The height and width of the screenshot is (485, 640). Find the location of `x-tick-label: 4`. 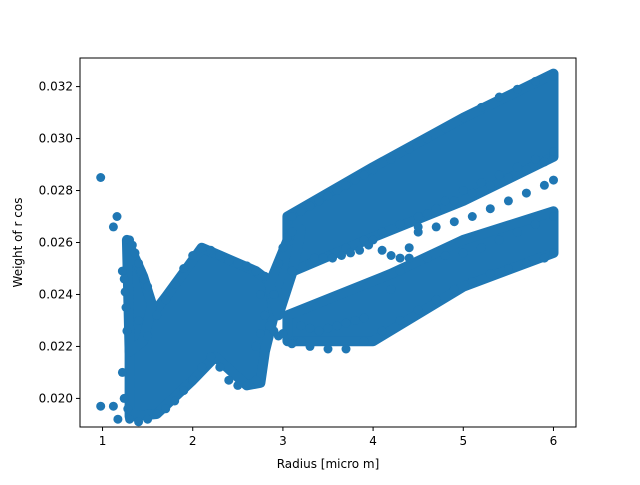

x-tick-label: 4 is located at coordinates (373, 441).